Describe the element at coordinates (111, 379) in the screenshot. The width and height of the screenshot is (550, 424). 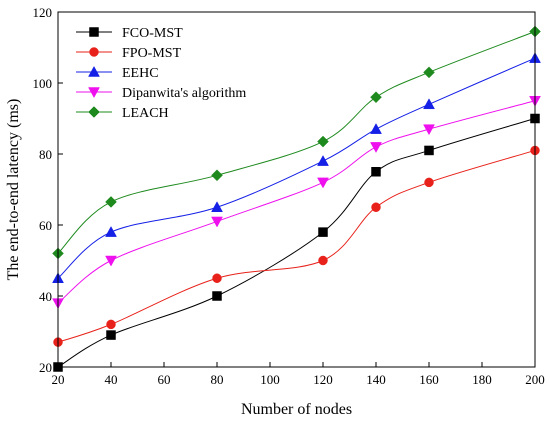
I see `x-tick-label: 40` at that location.